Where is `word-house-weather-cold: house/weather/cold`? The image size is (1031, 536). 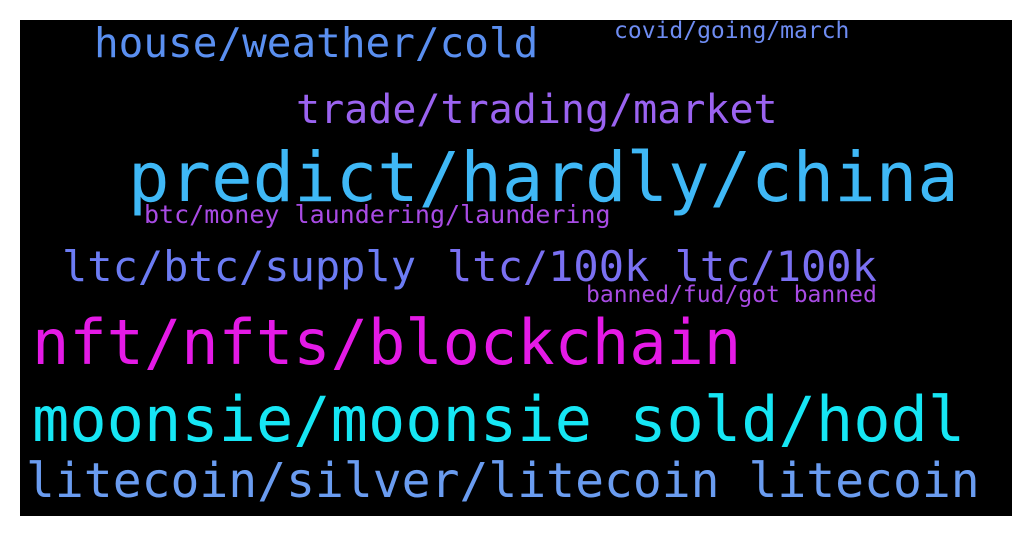 word-house-weather-cold: house/weather/cold is located at coordinates (316, 43).